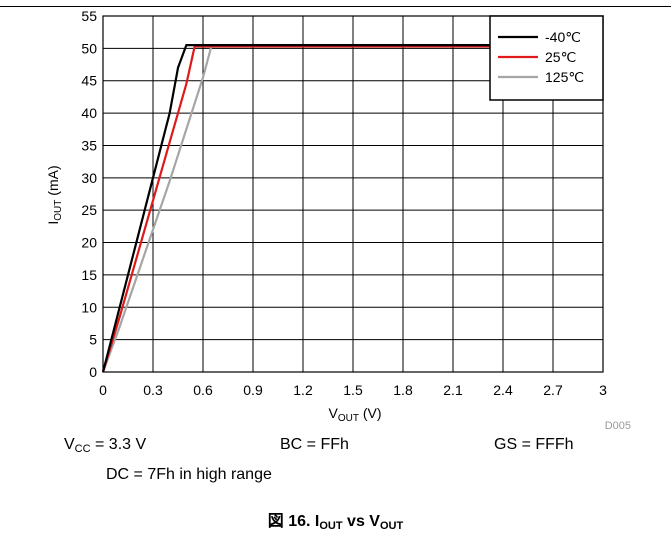  What do you see at coordinates (89, 307) in the screenshot?
I see `y-tick-label: 10` at bounding box center [89, 307].